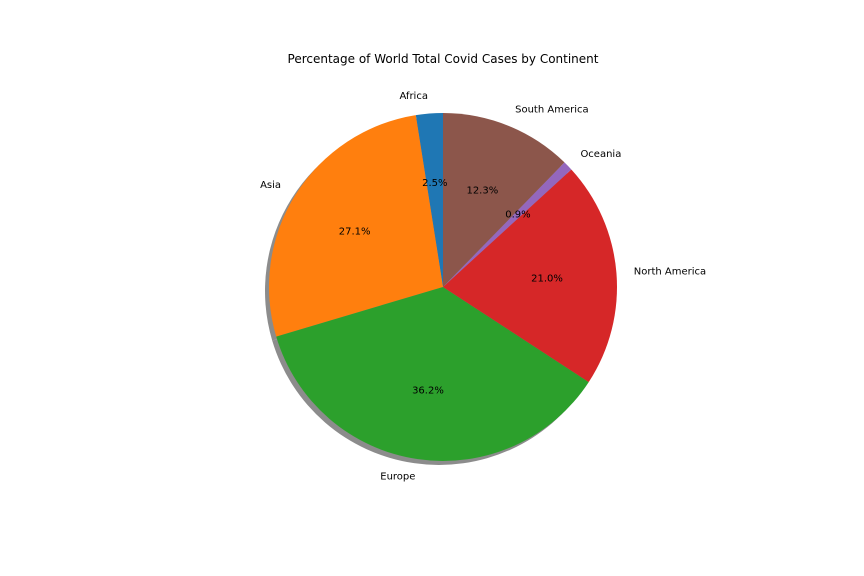 This screenshot has width=864, height=576. I want to click on slice-percent-north-america: 21.0%, so click(547, 278).